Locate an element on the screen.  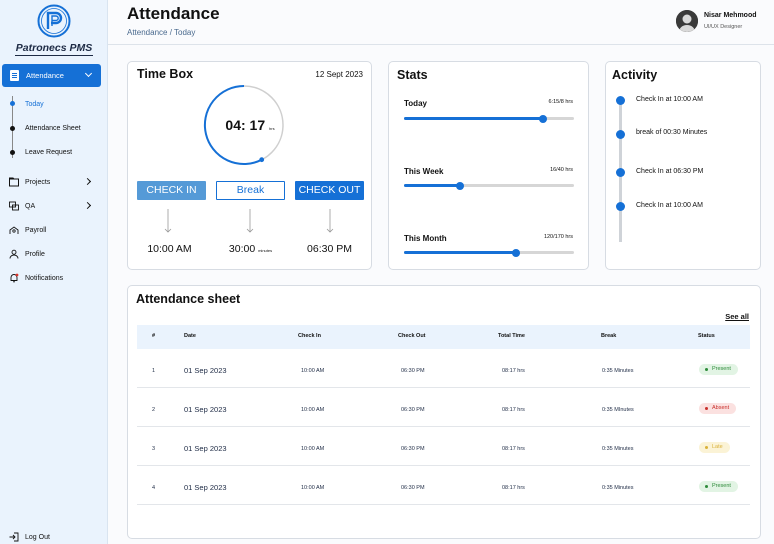
sidebar-item-payroll: Payroll is located at coordinates (27, 230).